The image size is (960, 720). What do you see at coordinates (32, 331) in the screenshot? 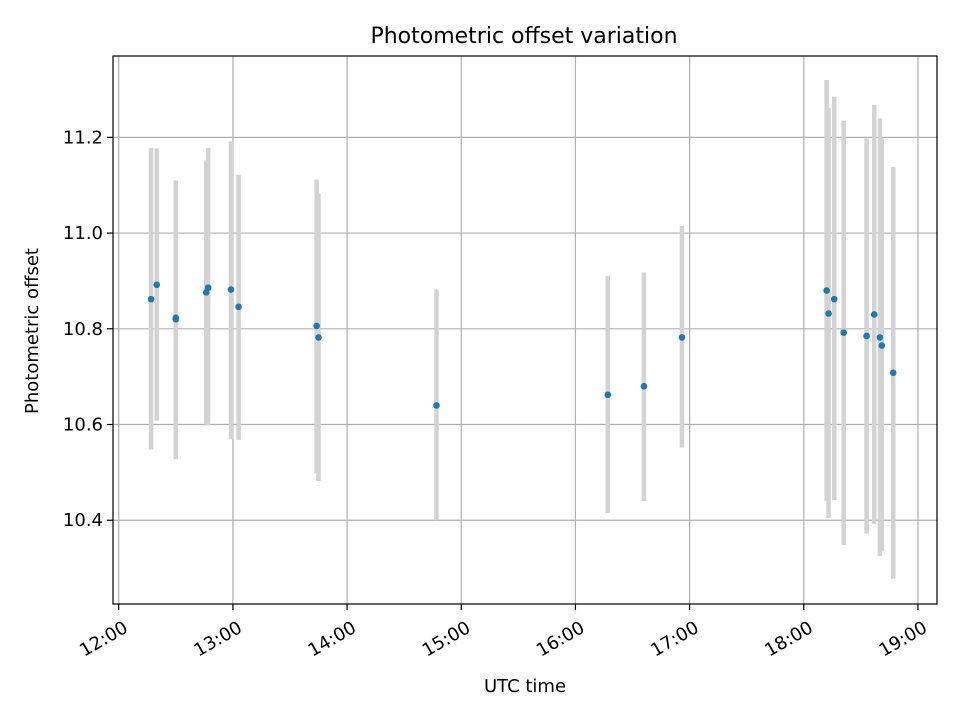
I see `y-axis-label: Photometric offset` at bounding box center [32, 331].